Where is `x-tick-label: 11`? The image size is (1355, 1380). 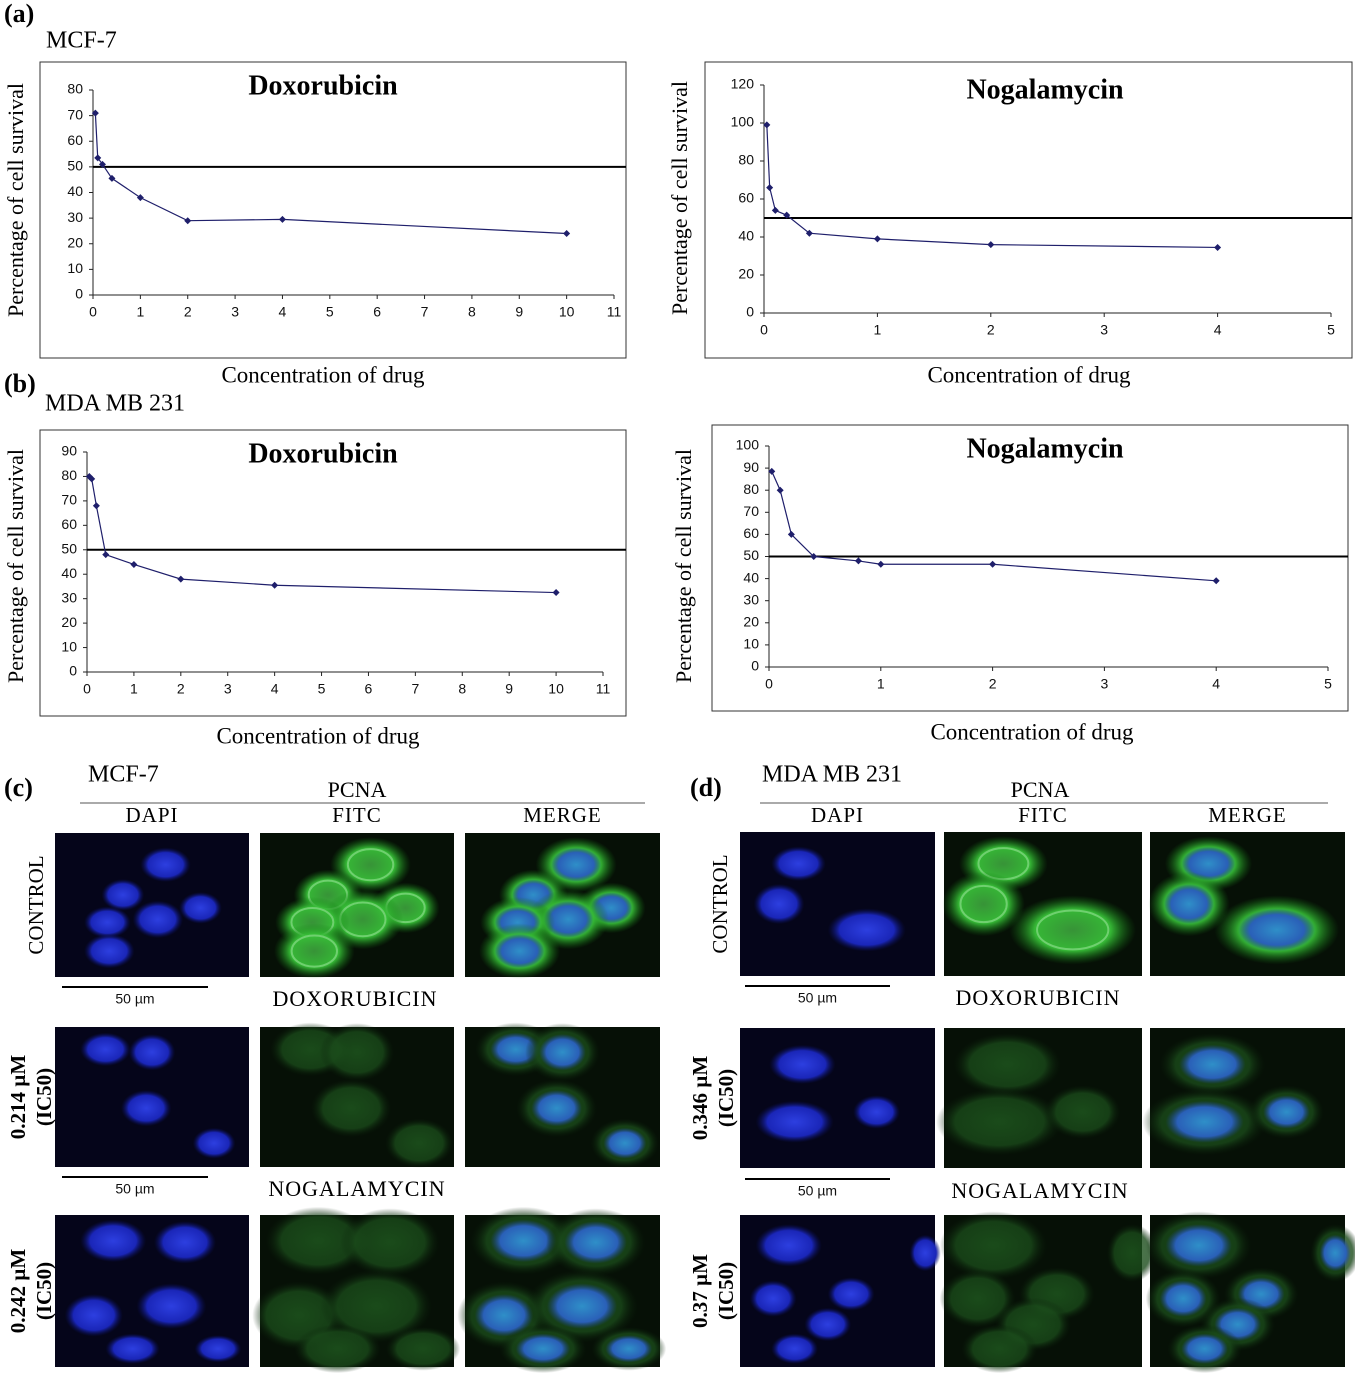
x-tick-label: 11 is located at coordinates (603, 689).